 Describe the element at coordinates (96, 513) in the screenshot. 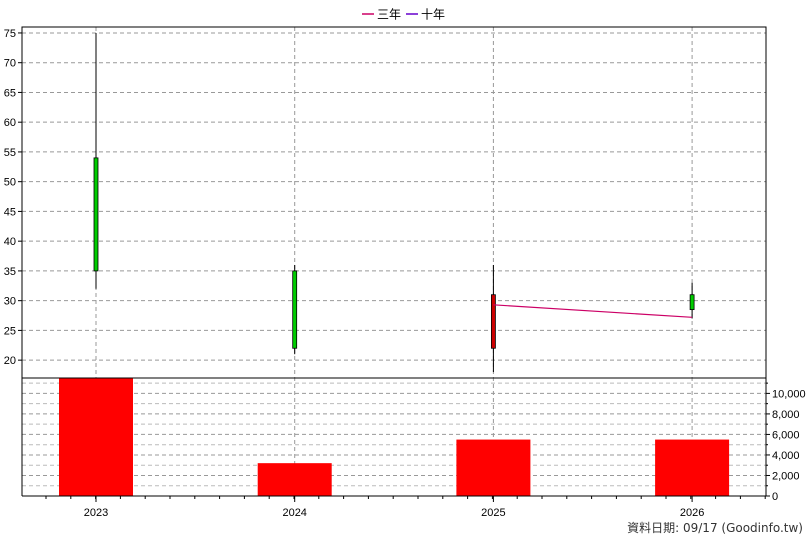

I see `x-tick-label: 2023` at that location.